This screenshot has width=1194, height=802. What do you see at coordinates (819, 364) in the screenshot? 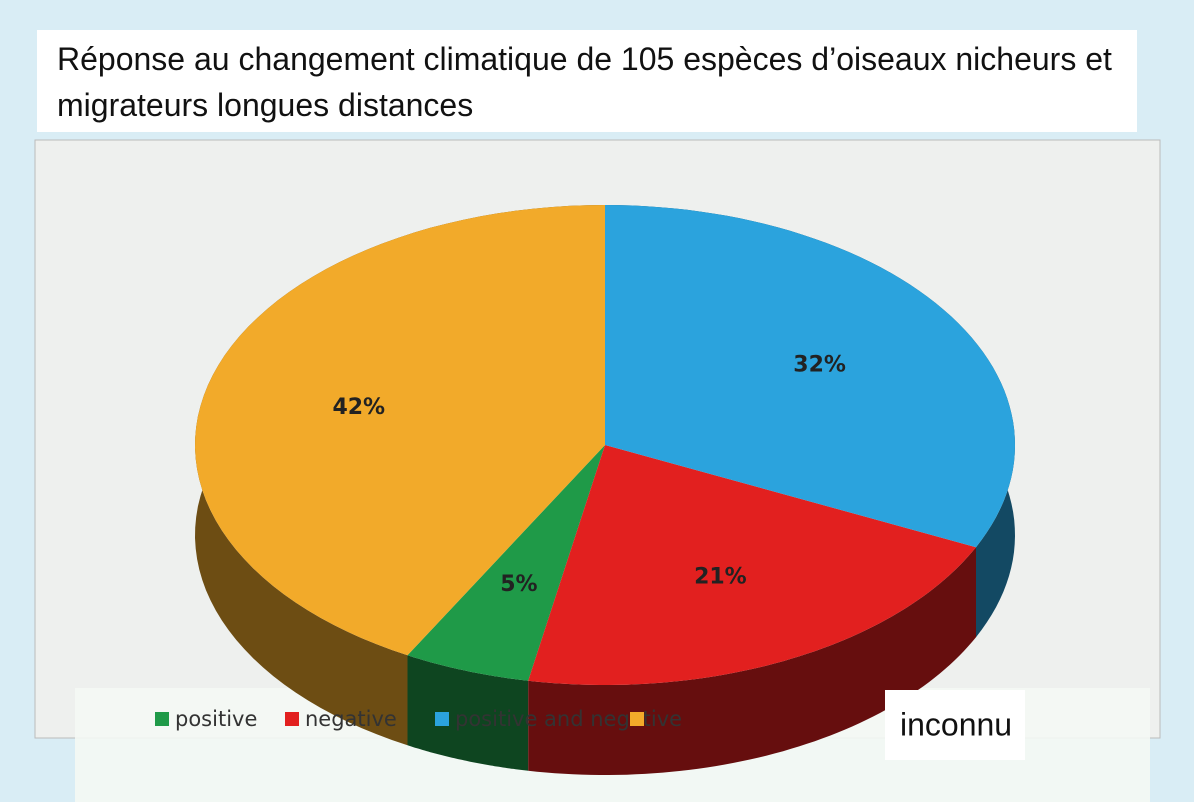
I see `data-label: 32%` at bounding box center [819, 364].